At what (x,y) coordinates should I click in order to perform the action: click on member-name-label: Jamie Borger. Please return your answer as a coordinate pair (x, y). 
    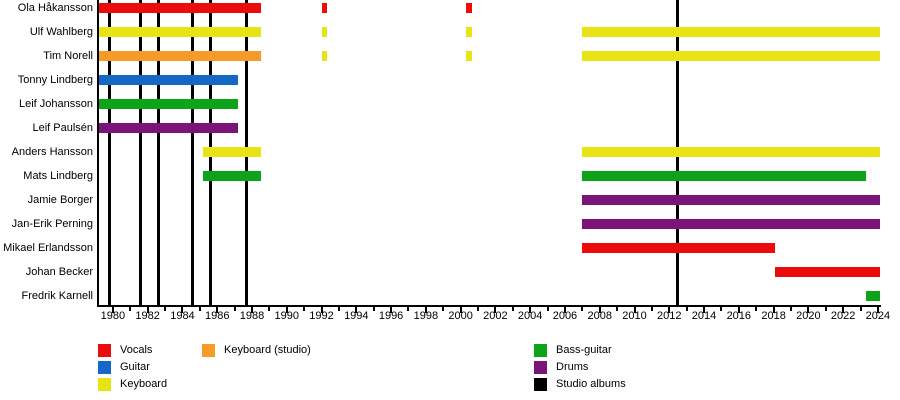
    Looking at the image, I should click on (60, 199).